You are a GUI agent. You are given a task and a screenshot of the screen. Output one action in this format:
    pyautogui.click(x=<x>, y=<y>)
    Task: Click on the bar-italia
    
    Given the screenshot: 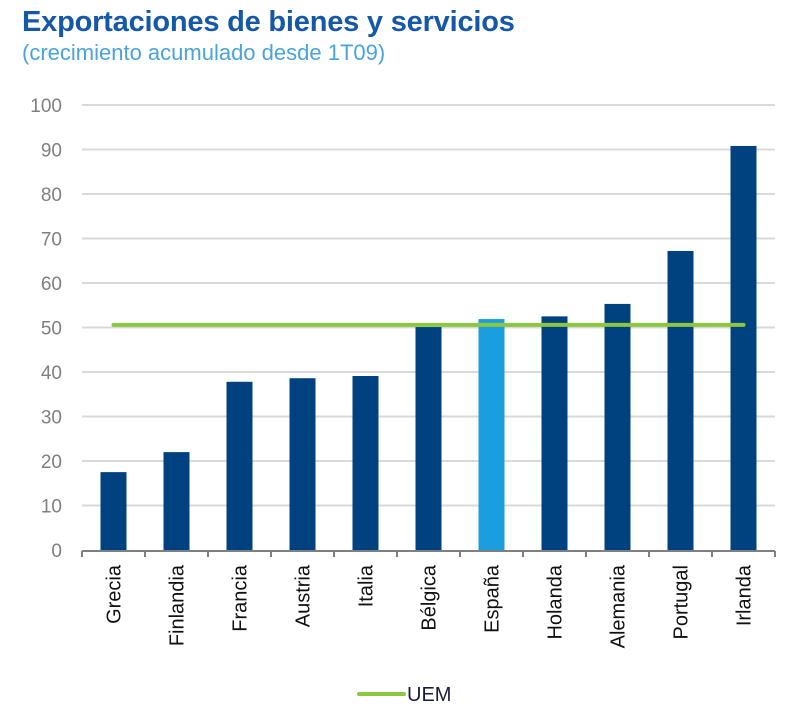 What is the action you would take?
    pyautogui.click(x=365, y=463)
    